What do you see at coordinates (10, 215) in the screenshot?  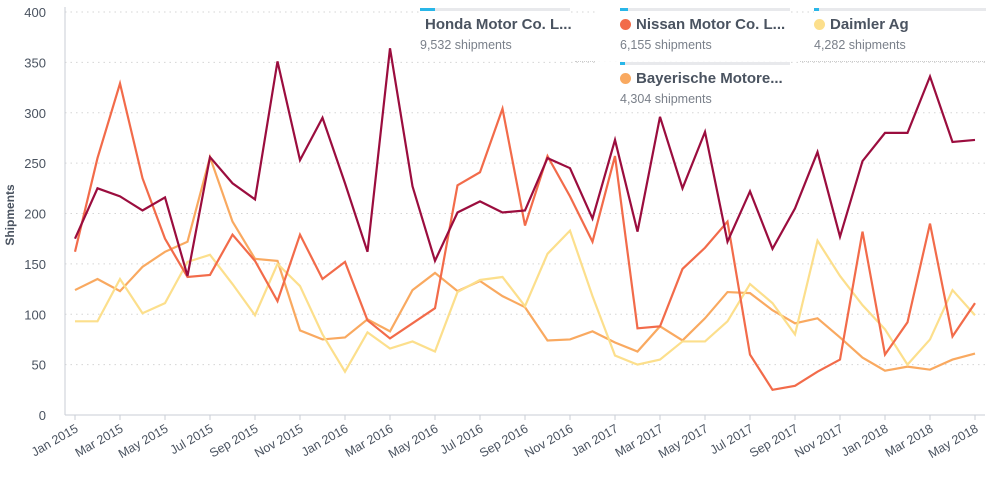 I see `y-axis-label: Shipments` at bounding box center [10, 215].